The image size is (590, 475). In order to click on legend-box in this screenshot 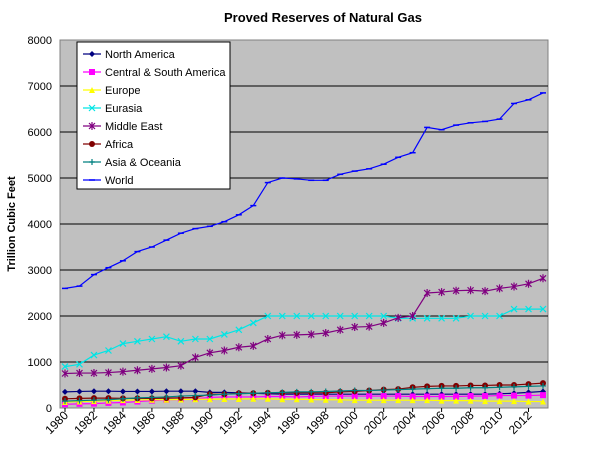, I will do `click(153, 115)`.